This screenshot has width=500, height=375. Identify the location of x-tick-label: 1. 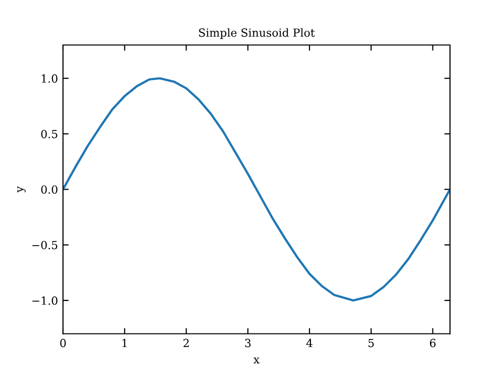
(124, 343).